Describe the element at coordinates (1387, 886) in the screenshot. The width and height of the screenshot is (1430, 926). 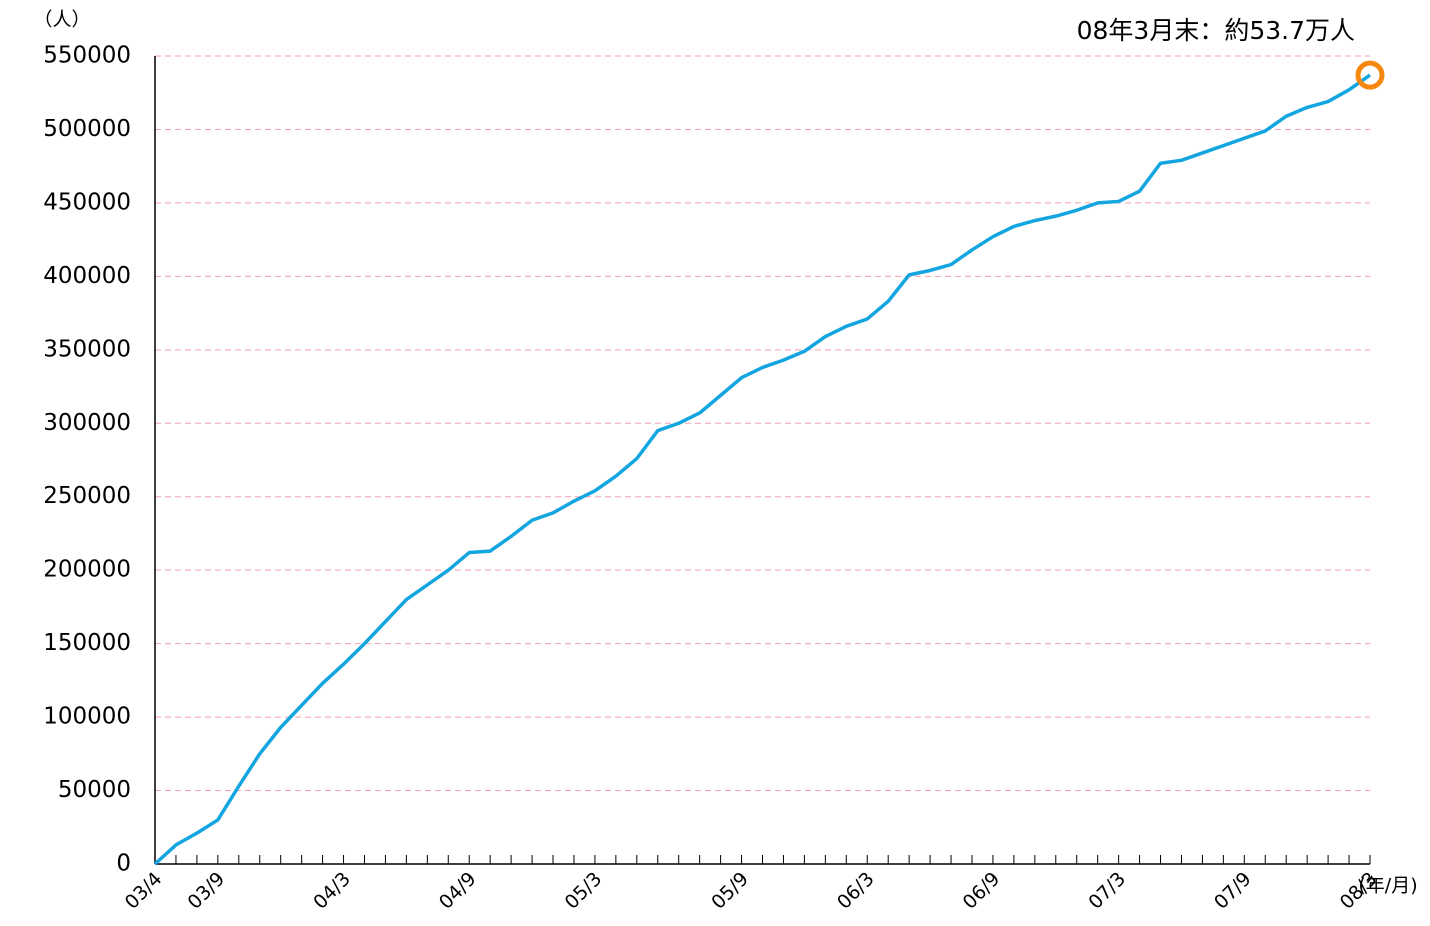
I see `x-unit: (年/月)` at that location.